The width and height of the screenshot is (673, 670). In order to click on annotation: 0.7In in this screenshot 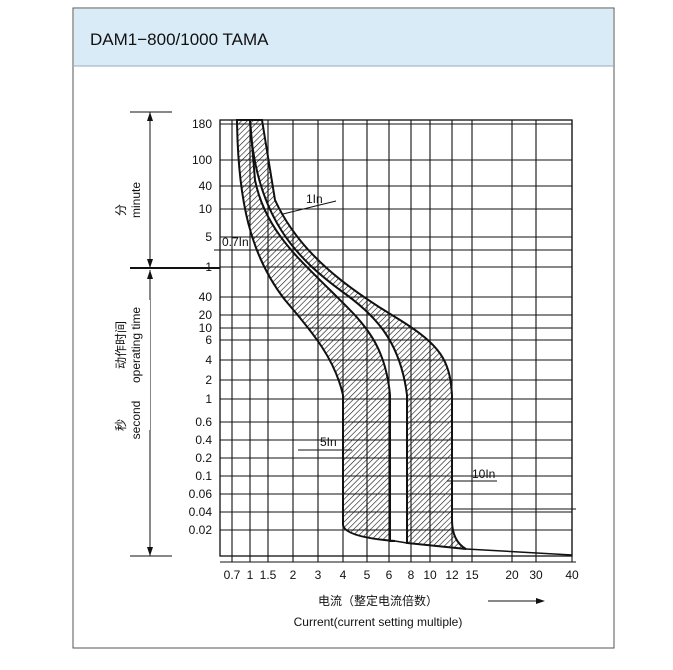, I will do `click(235, 242)`.